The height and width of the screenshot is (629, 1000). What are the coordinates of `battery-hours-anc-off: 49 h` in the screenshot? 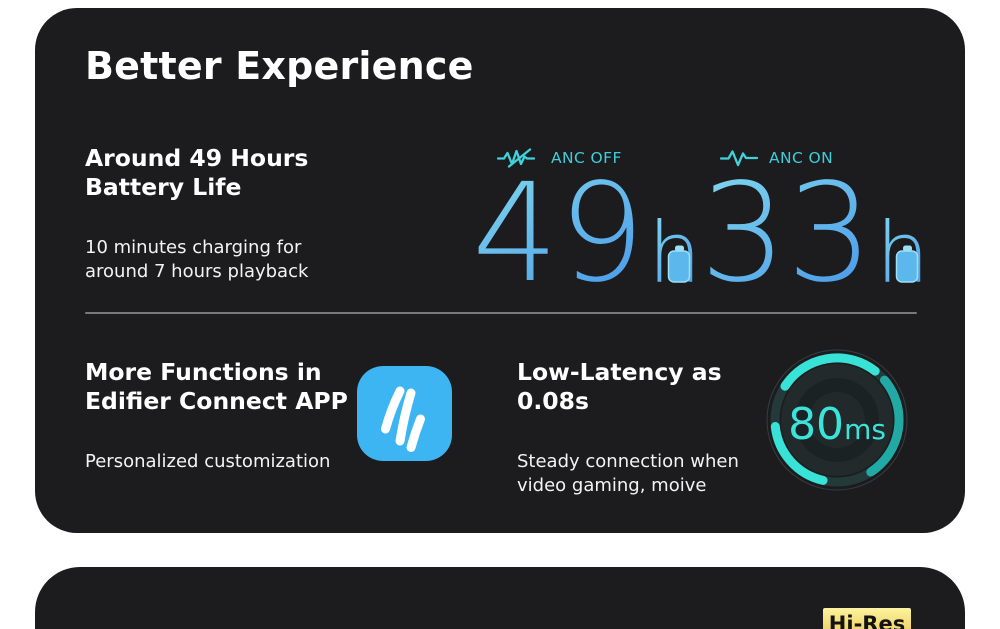 It's located at (586, 233).